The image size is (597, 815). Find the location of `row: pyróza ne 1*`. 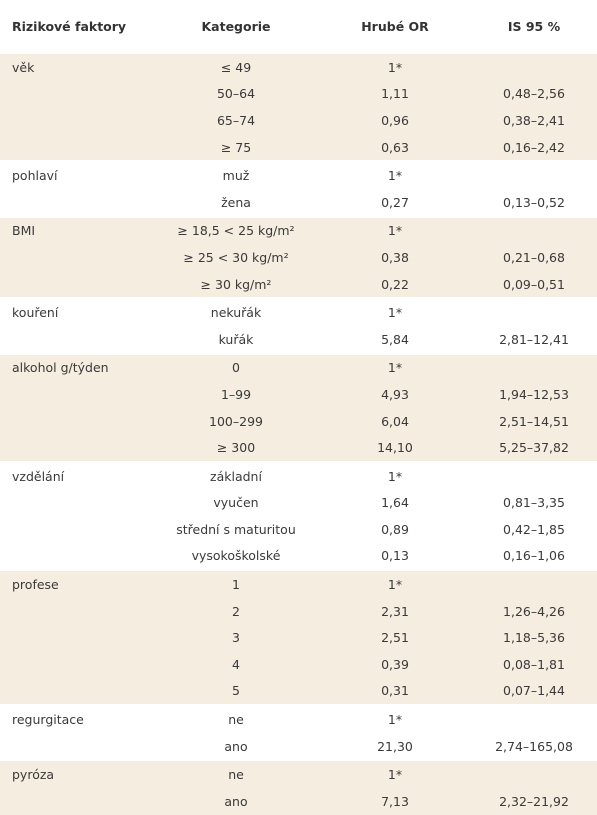

row: pyróza ne 1* is located at coordinates (298, 774).